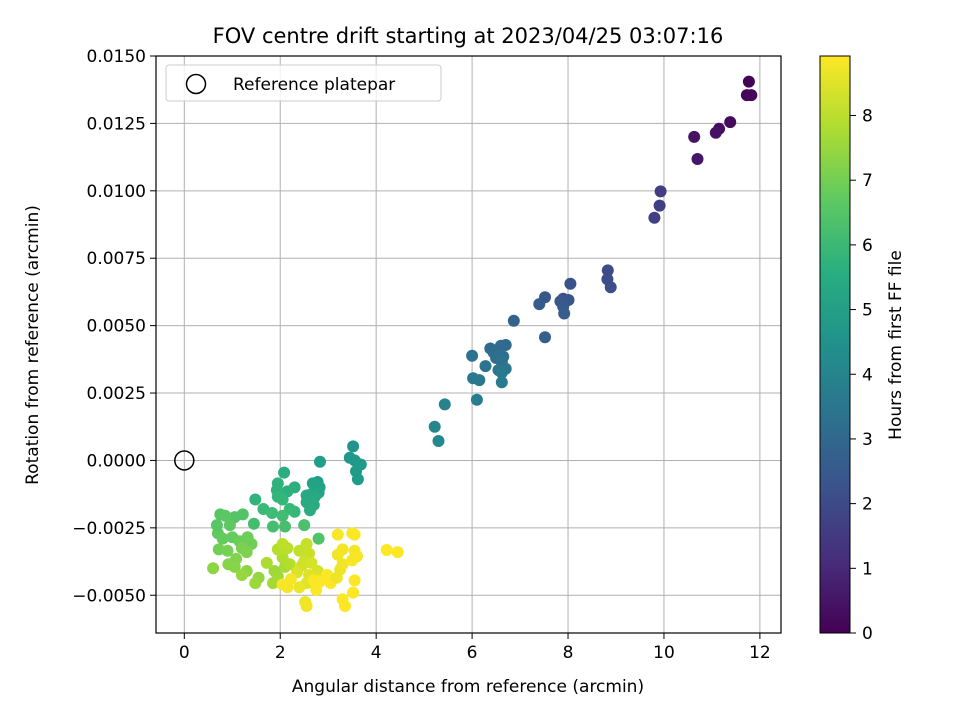 The width and height of the screenshot is (960, 720). What do you see at coordinates (280, 653) in the screenshot?
I see `x-tick-label: 2` at bounding box center [280, 653].